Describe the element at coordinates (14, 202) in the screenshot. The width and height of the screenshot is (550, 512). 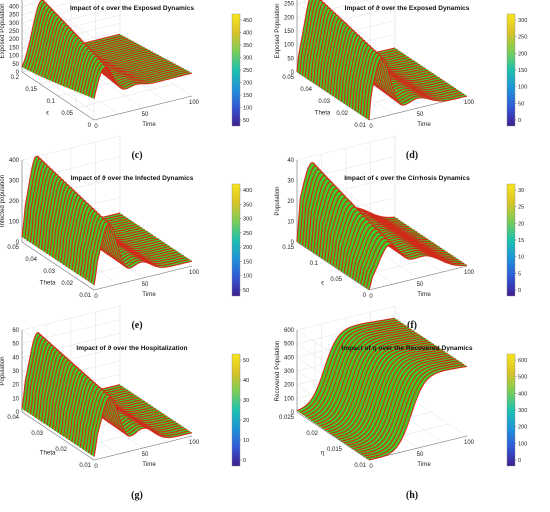
I see `z-tick-label: 200` at that location.